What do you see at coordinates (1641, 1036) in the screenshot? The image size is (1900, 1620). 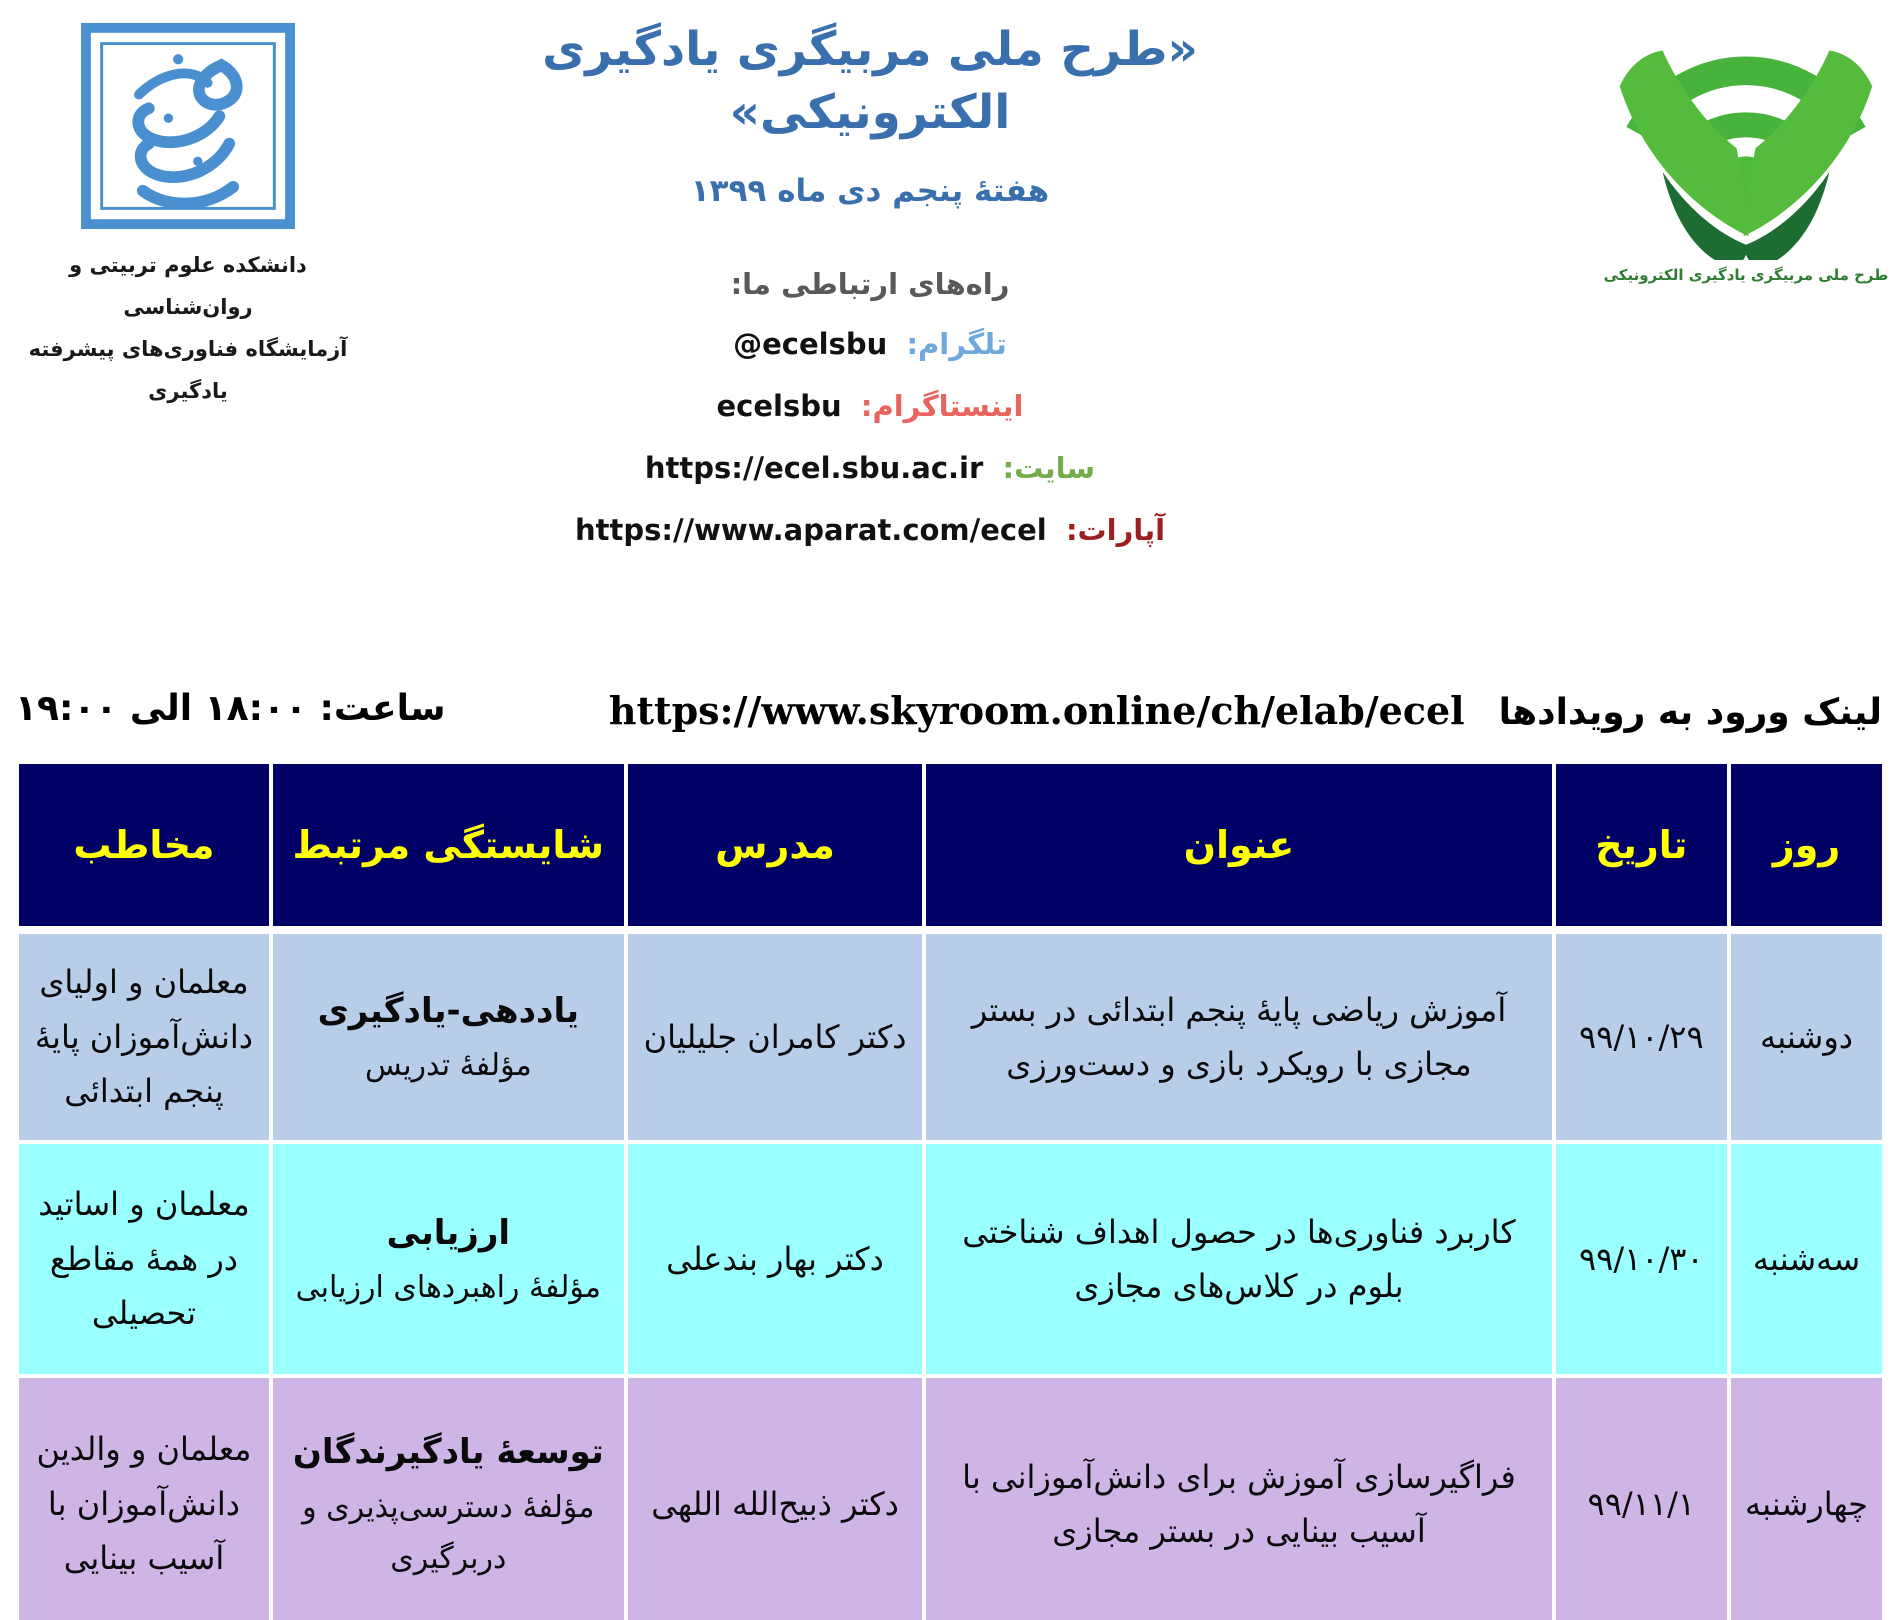 I see `cell-date: ۹۹/۱۰/۲۹` at bounding box center [1641, 1036].